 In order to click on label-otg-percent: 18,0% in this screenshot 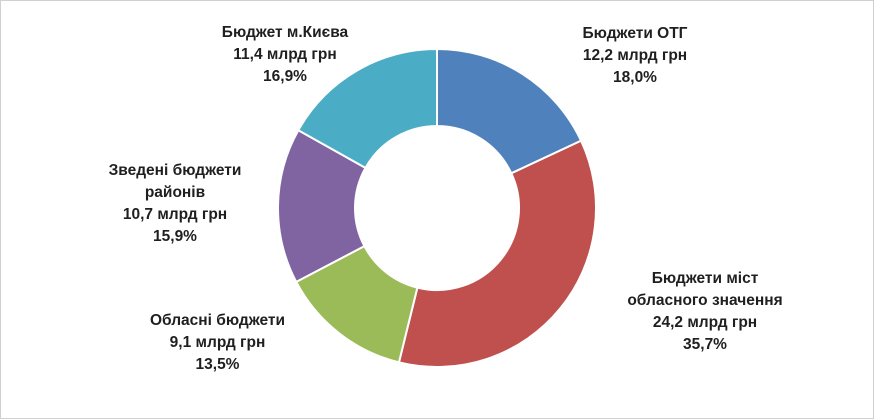, I will do `click(635, 77)`.